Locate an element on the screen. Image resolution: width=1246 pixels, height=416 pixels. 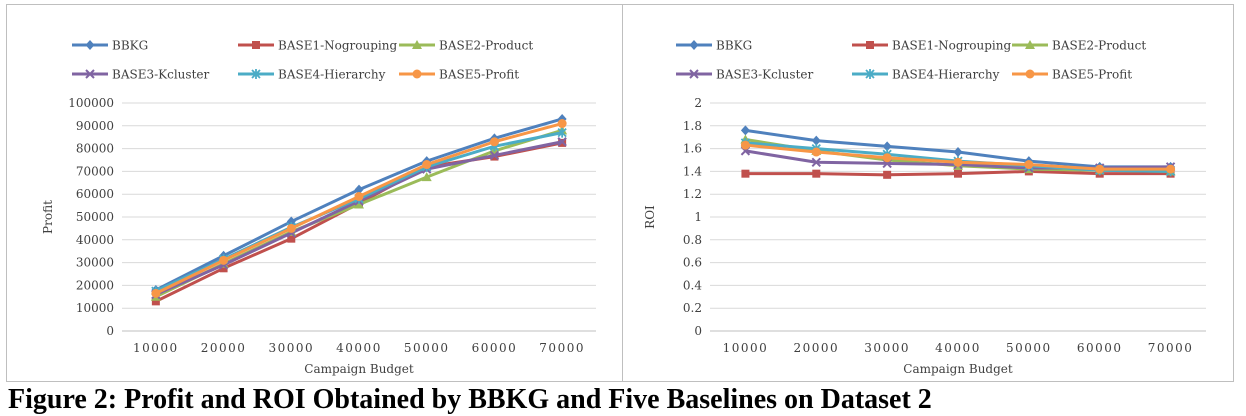
y-tick-label: 20000 is located at coordinates (95, 285).